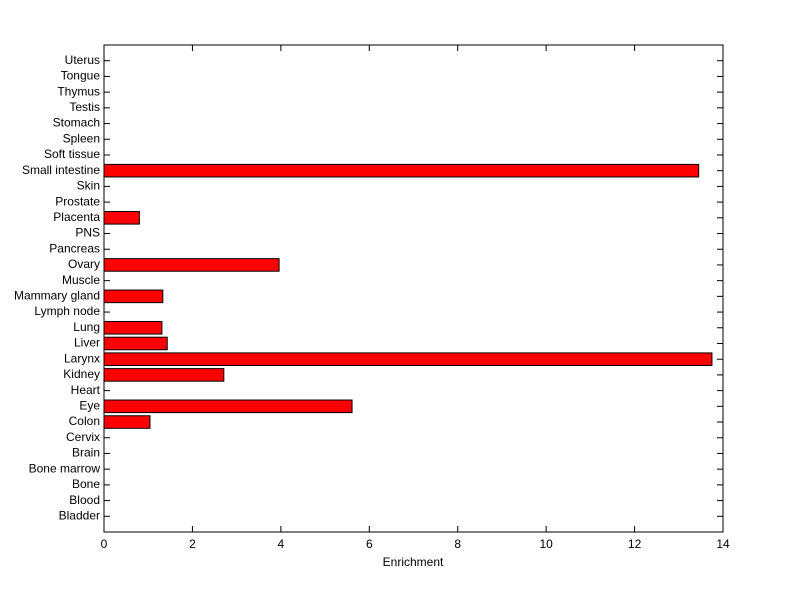 This screenshot has width=800, height=599. Describe the element at coordinates (369, 544) in the screenshot. I see `x-tick-label: 6` at that location.